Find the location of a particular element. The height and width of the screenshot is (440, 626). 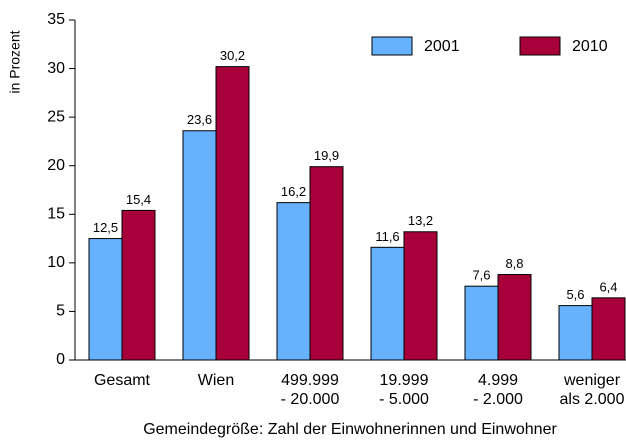

x-tick-label: - 20.000 is located at coordinates (310, 399).